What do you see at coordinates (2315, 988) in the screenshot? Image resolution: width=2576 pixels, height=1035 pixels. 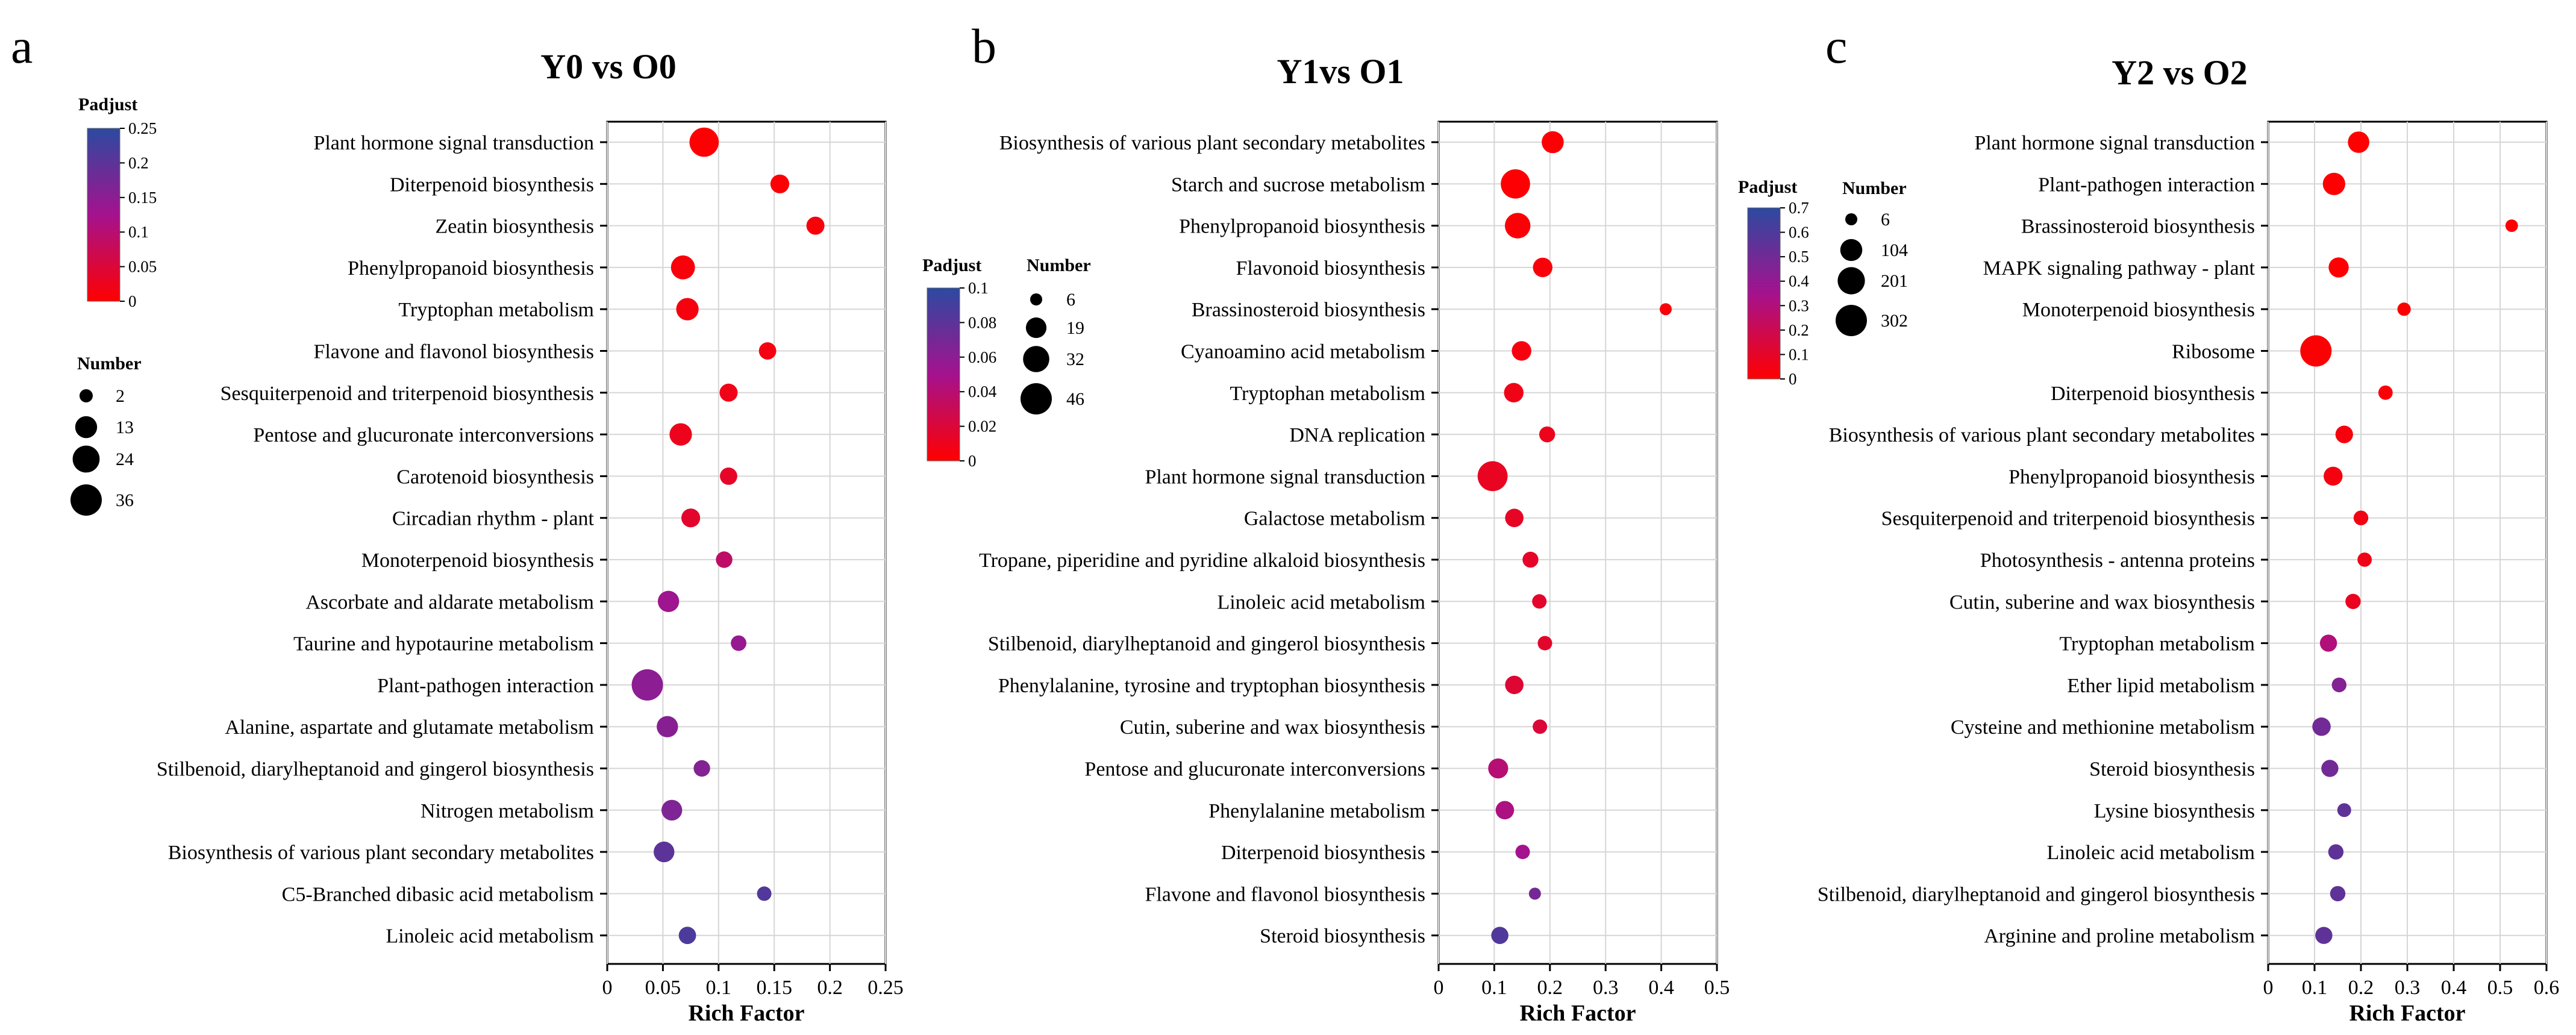 I see `x-tick-label: 0.1` at bounding box center [2315, 988].